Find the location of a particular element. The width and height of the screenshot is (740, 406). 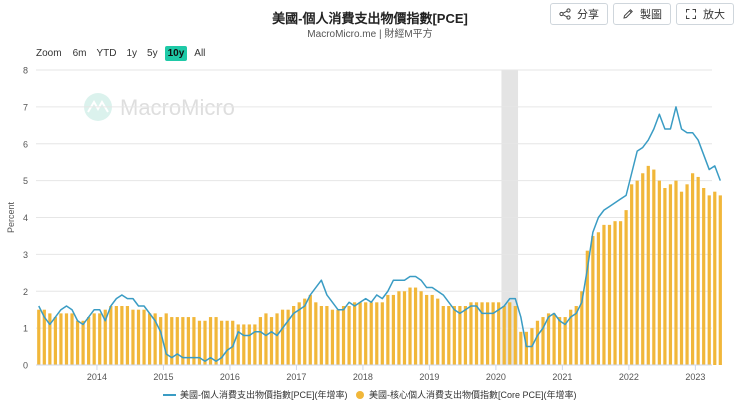

zoom-all-button: All is located at coordinates (200, 53).